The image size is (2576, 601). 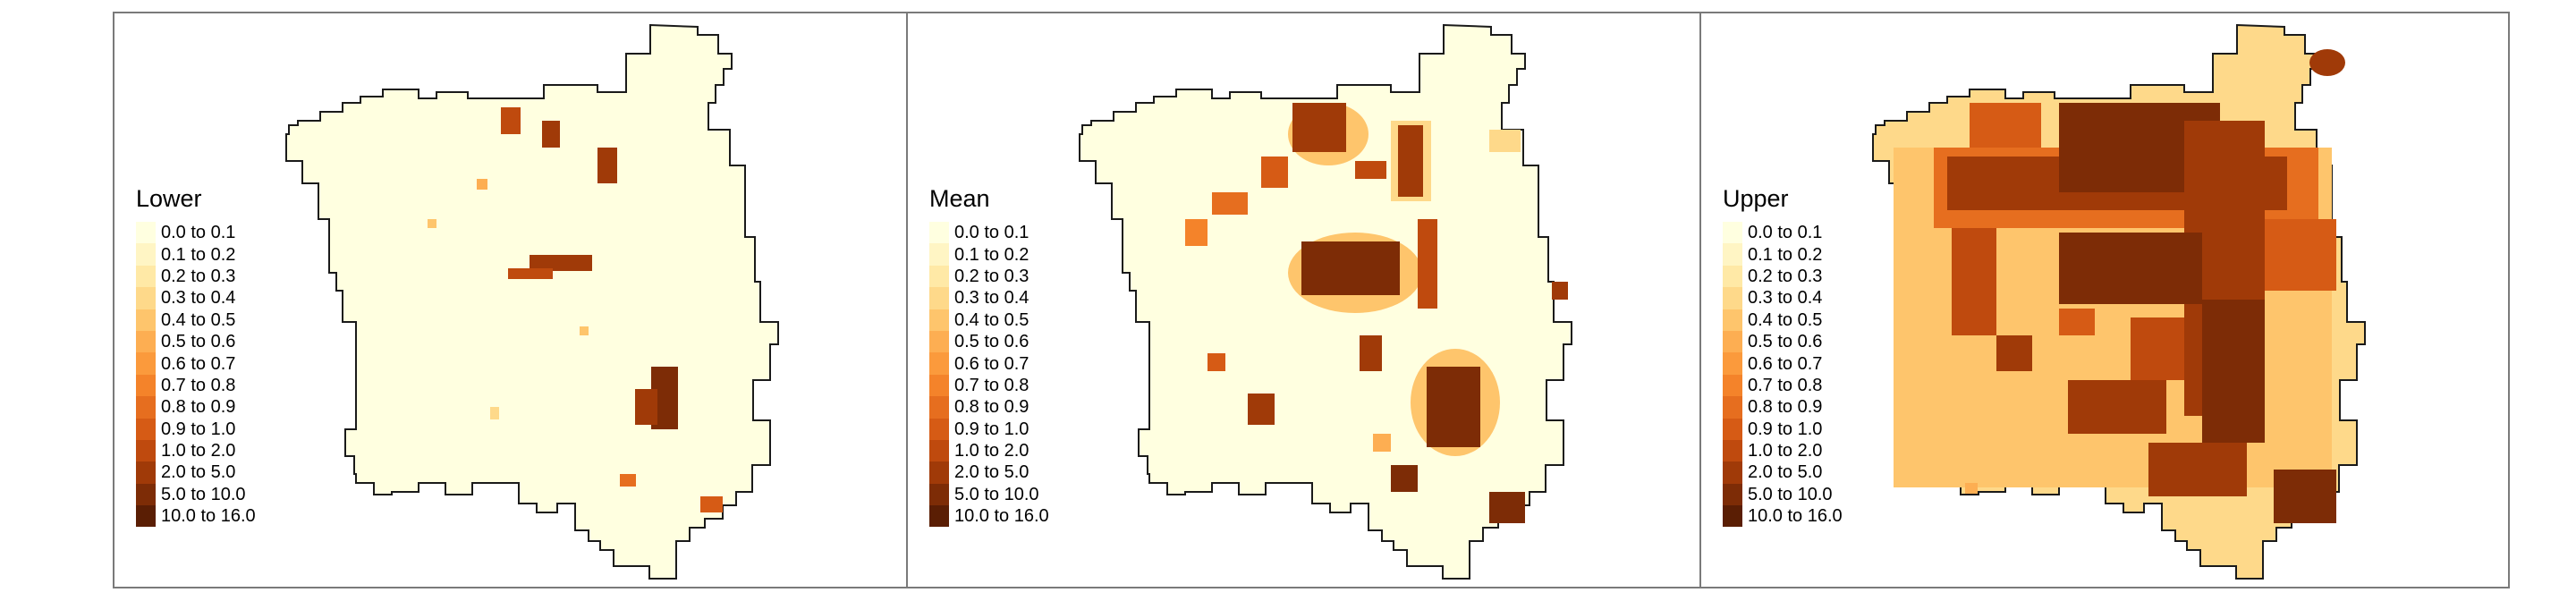 I want to click on legend-item: 10.0 to 16.0, so click(x=989, y=516).